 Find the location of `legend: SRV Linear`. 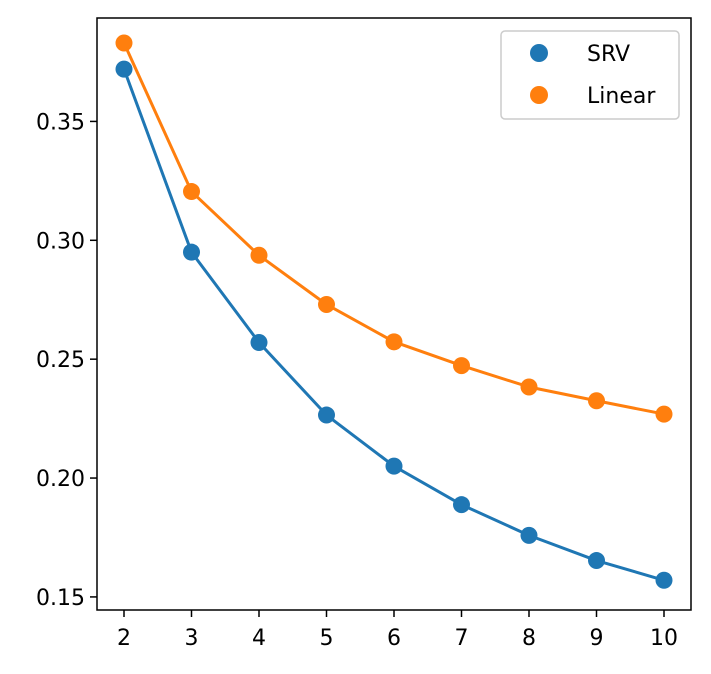

legend: SRV Linear is located at coordinates (590, 75).